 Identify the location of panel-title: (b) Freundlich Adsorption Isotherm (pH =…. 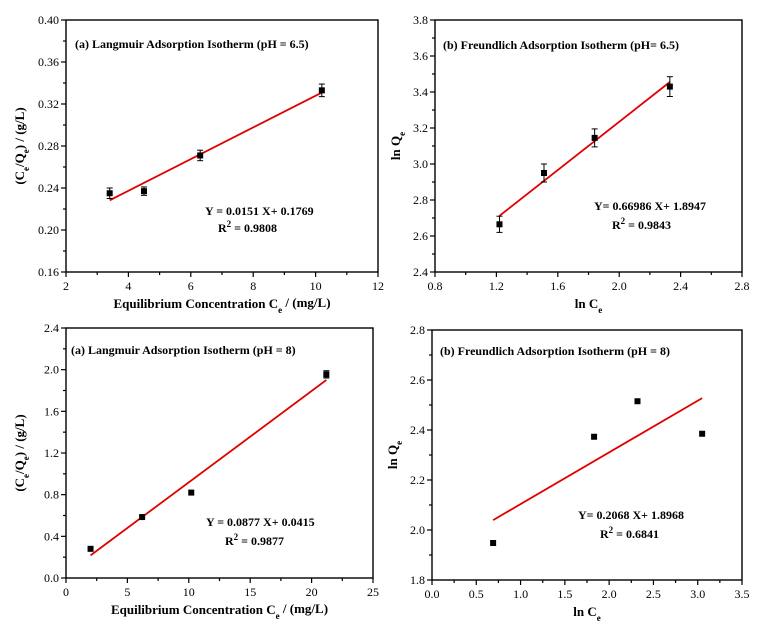
(555, 351).